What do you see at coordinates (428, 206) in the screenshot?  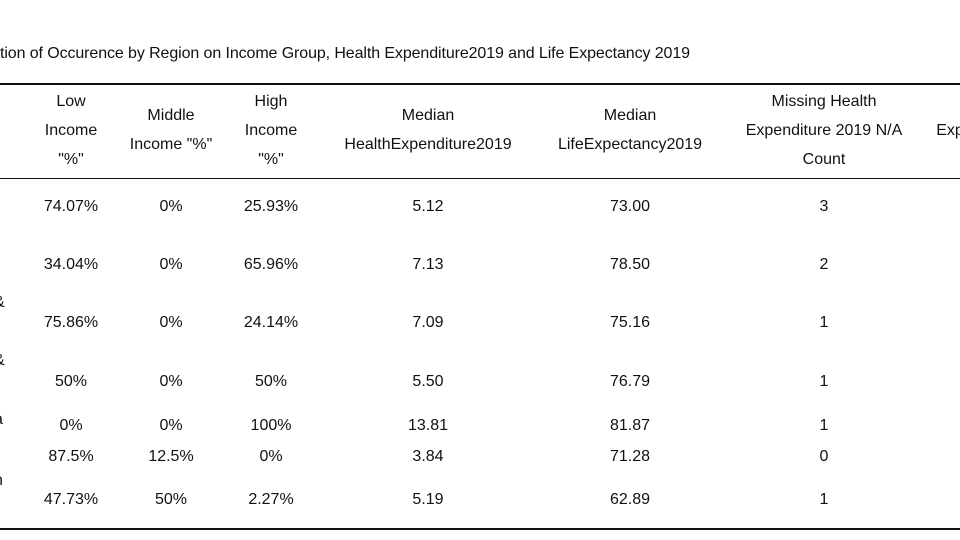 I see `table-cell: 5.12` at bounding box center [428, 206].